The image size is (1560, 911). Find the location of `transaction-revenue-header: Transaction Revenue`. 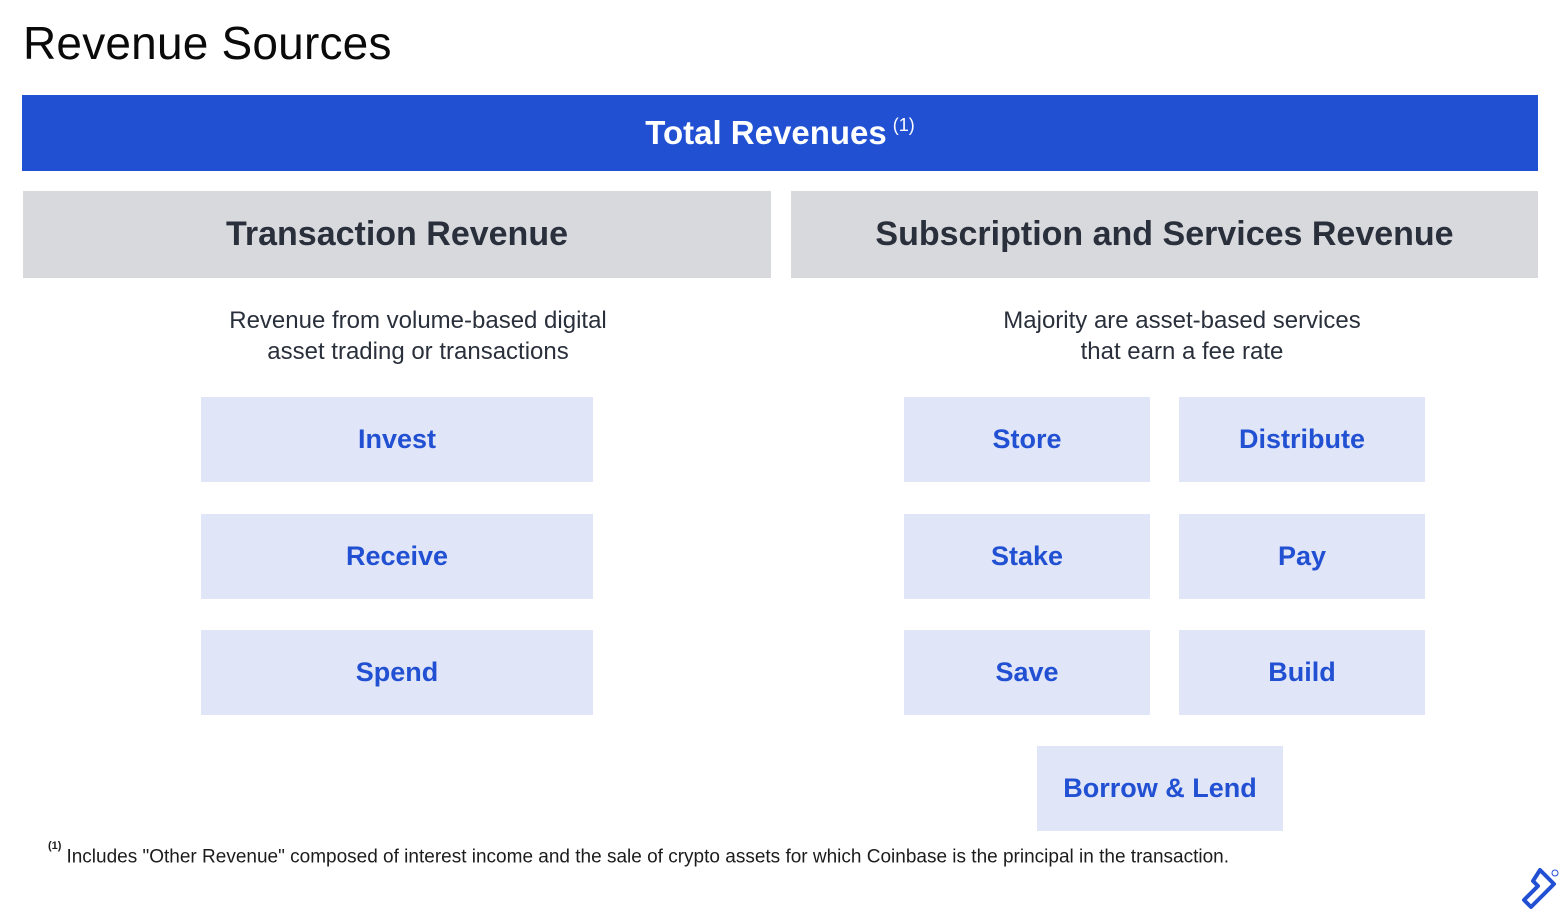

transaction-revenue-header: Transaction Revenue is located at coordinates (397, 234).